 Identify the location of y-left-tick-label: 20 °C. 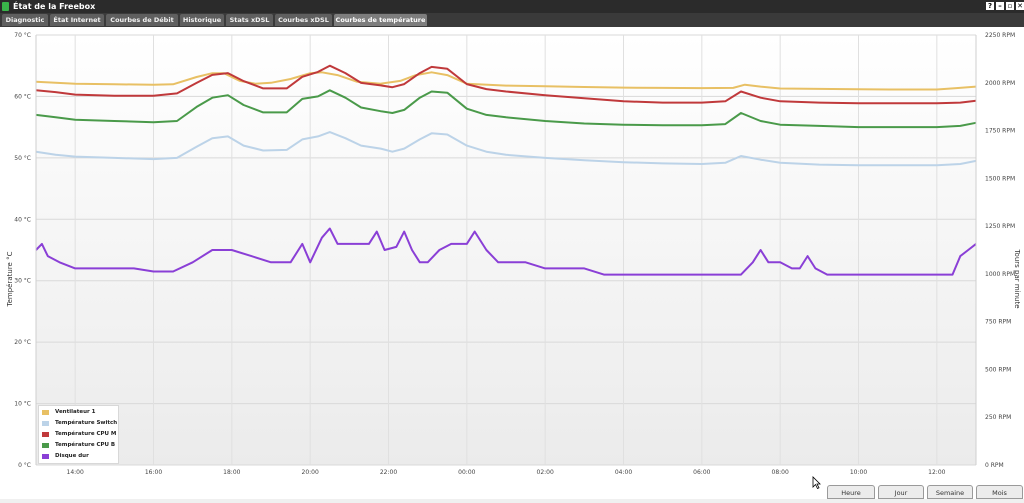
(22, 342).